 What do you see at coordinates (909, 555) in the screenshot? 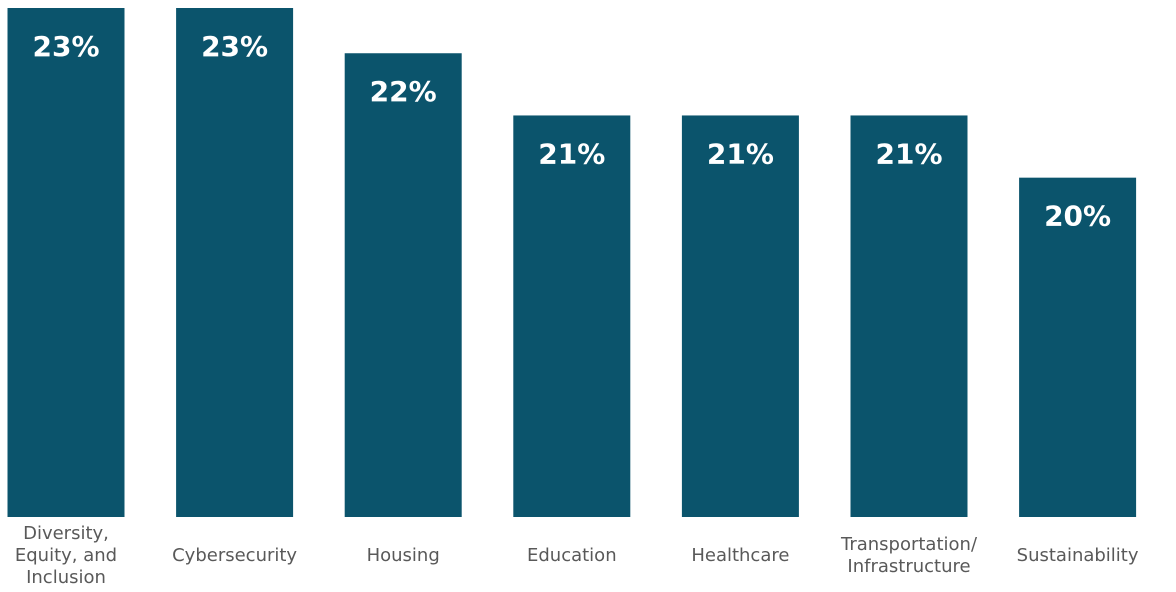
I see `x-tick-label: Transportation/ Infrastructure` at bounding box center [909, 555].